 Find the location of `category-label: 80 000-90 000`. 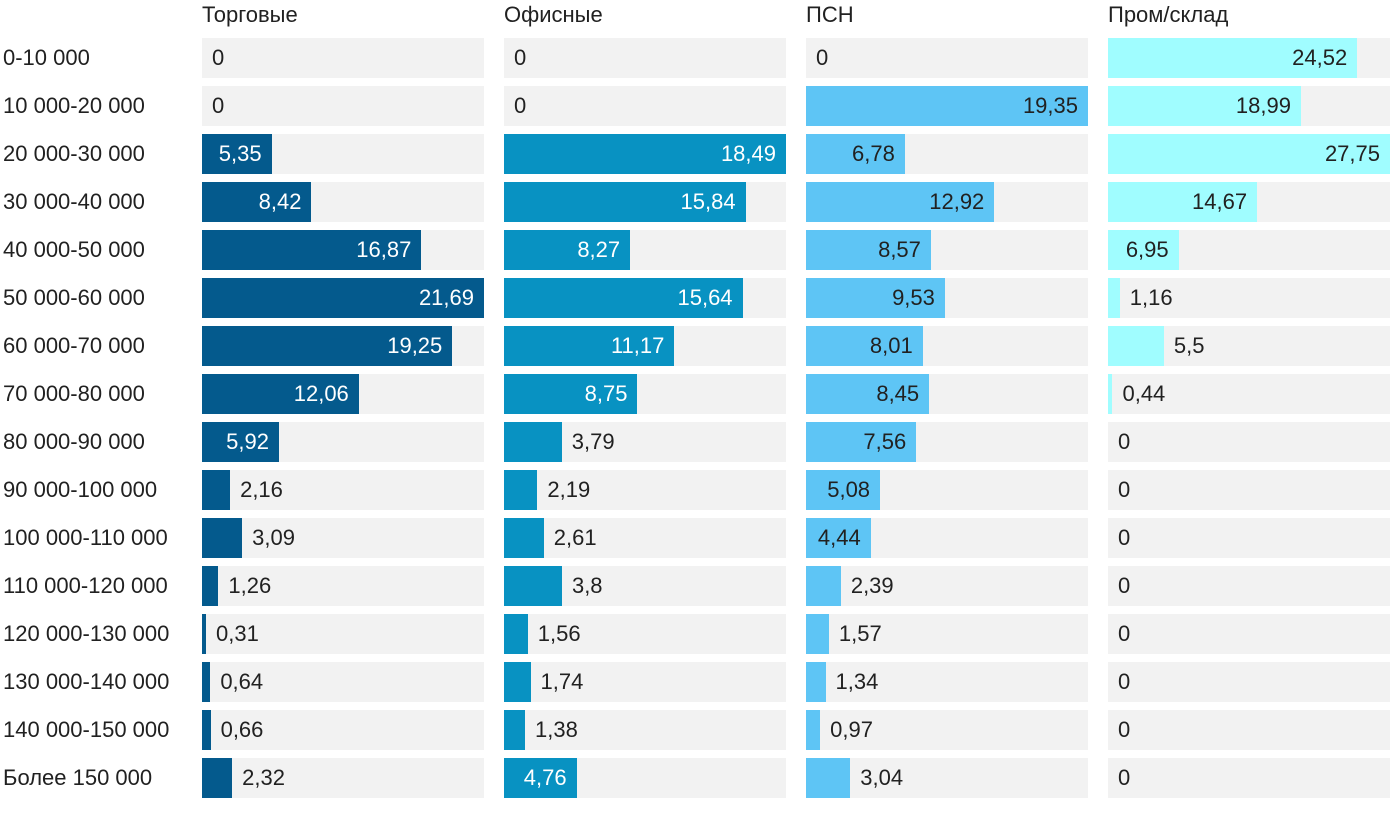

category-label: 80 000-90 000 is located at coordinates (74, 441).